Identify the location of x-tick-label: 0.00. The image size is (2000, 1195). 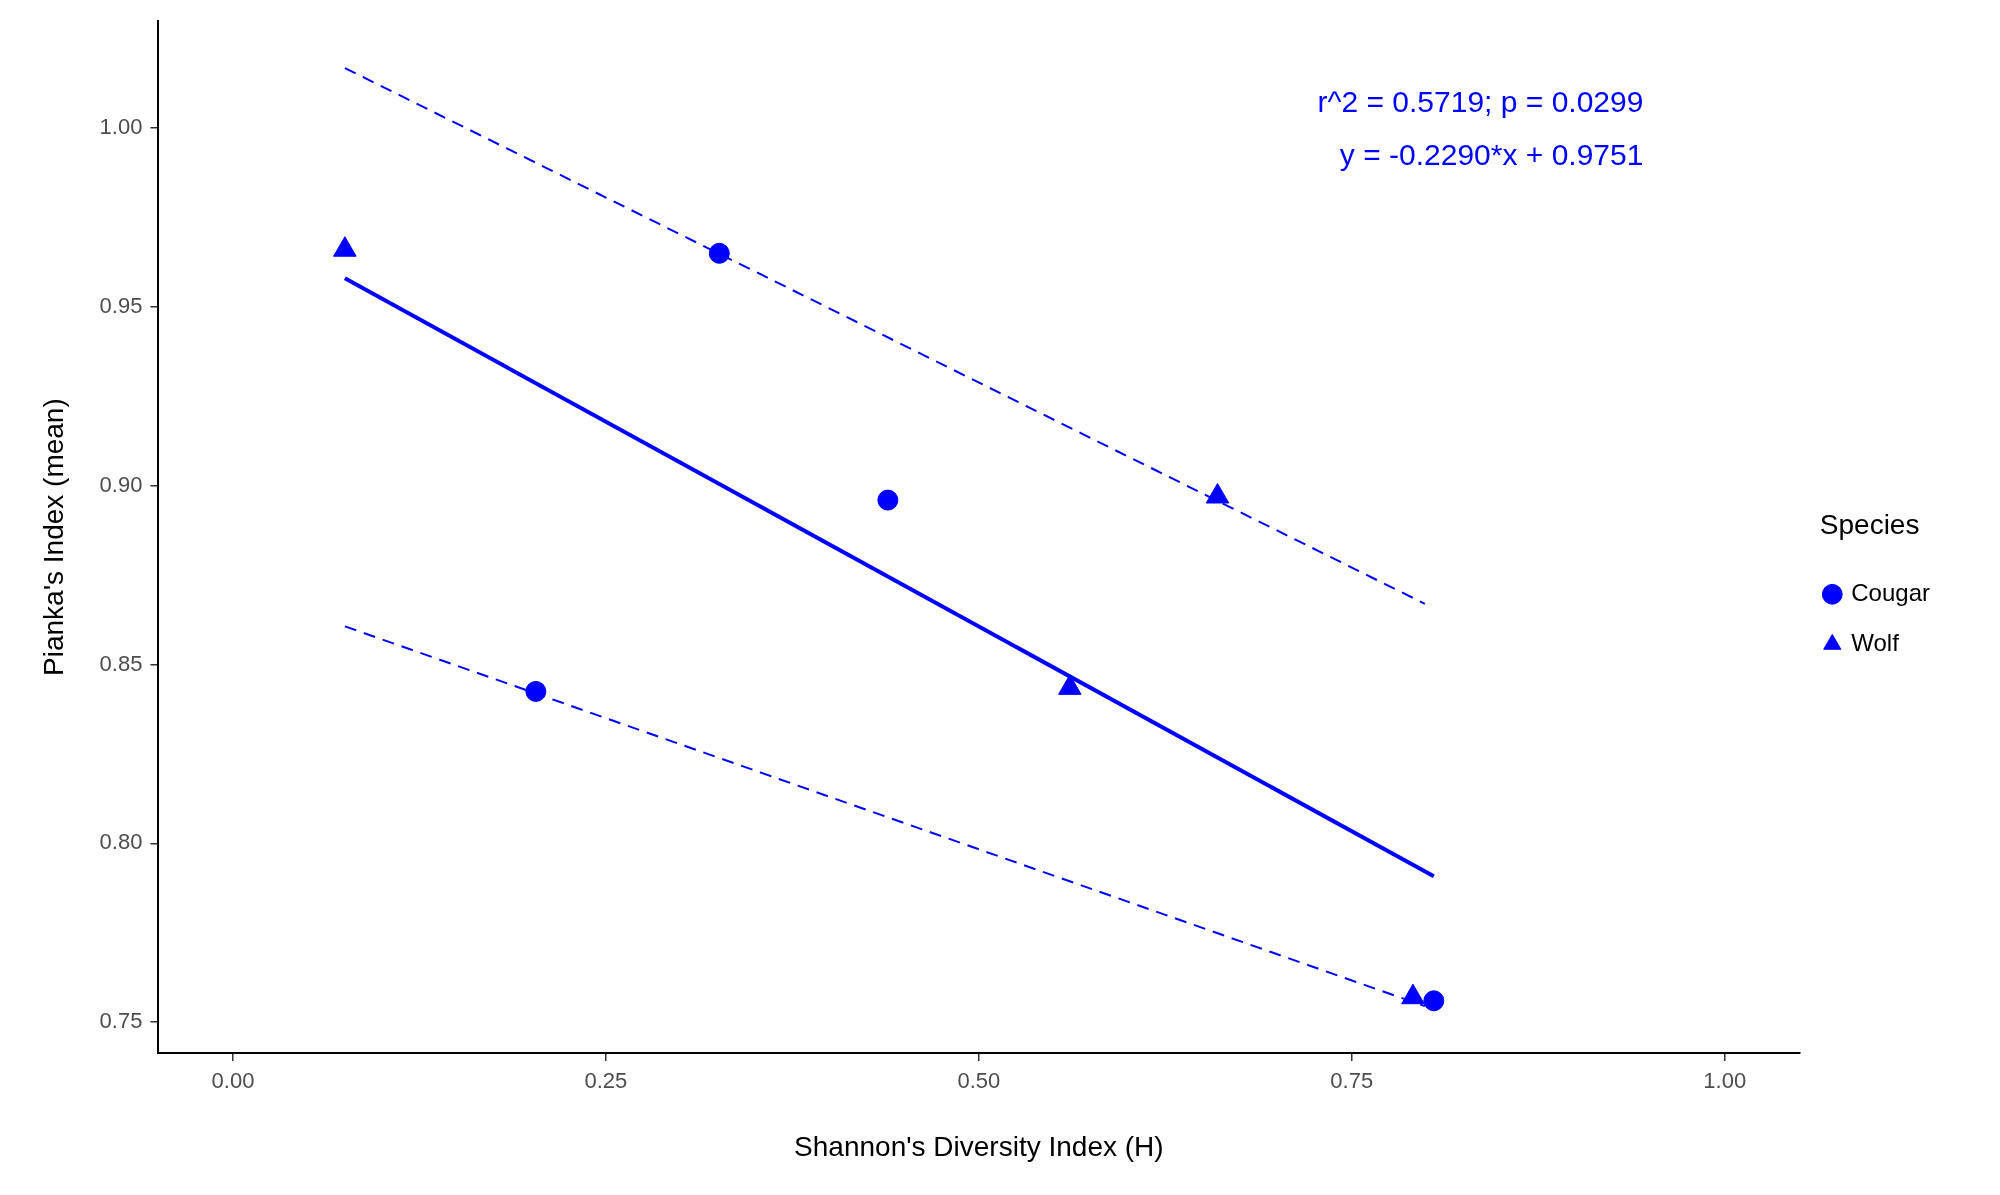
(233, 1081).